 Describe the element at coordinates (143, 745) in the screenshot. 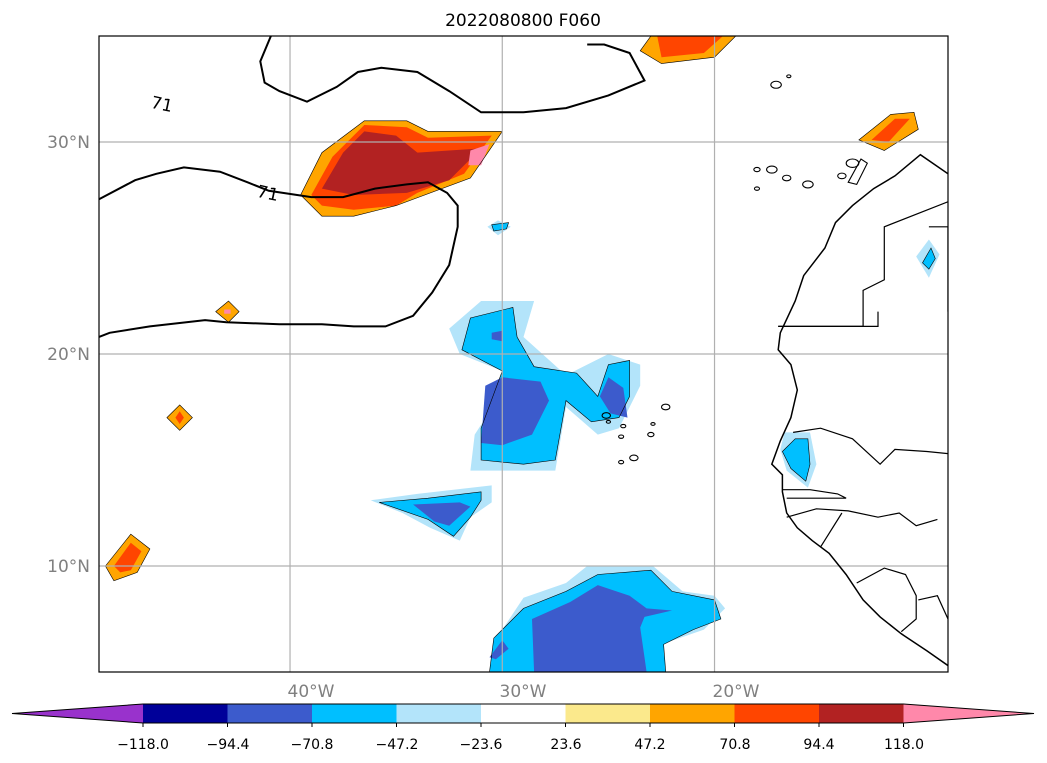

I see `colorbar-tick-label: −118.0` at that location.